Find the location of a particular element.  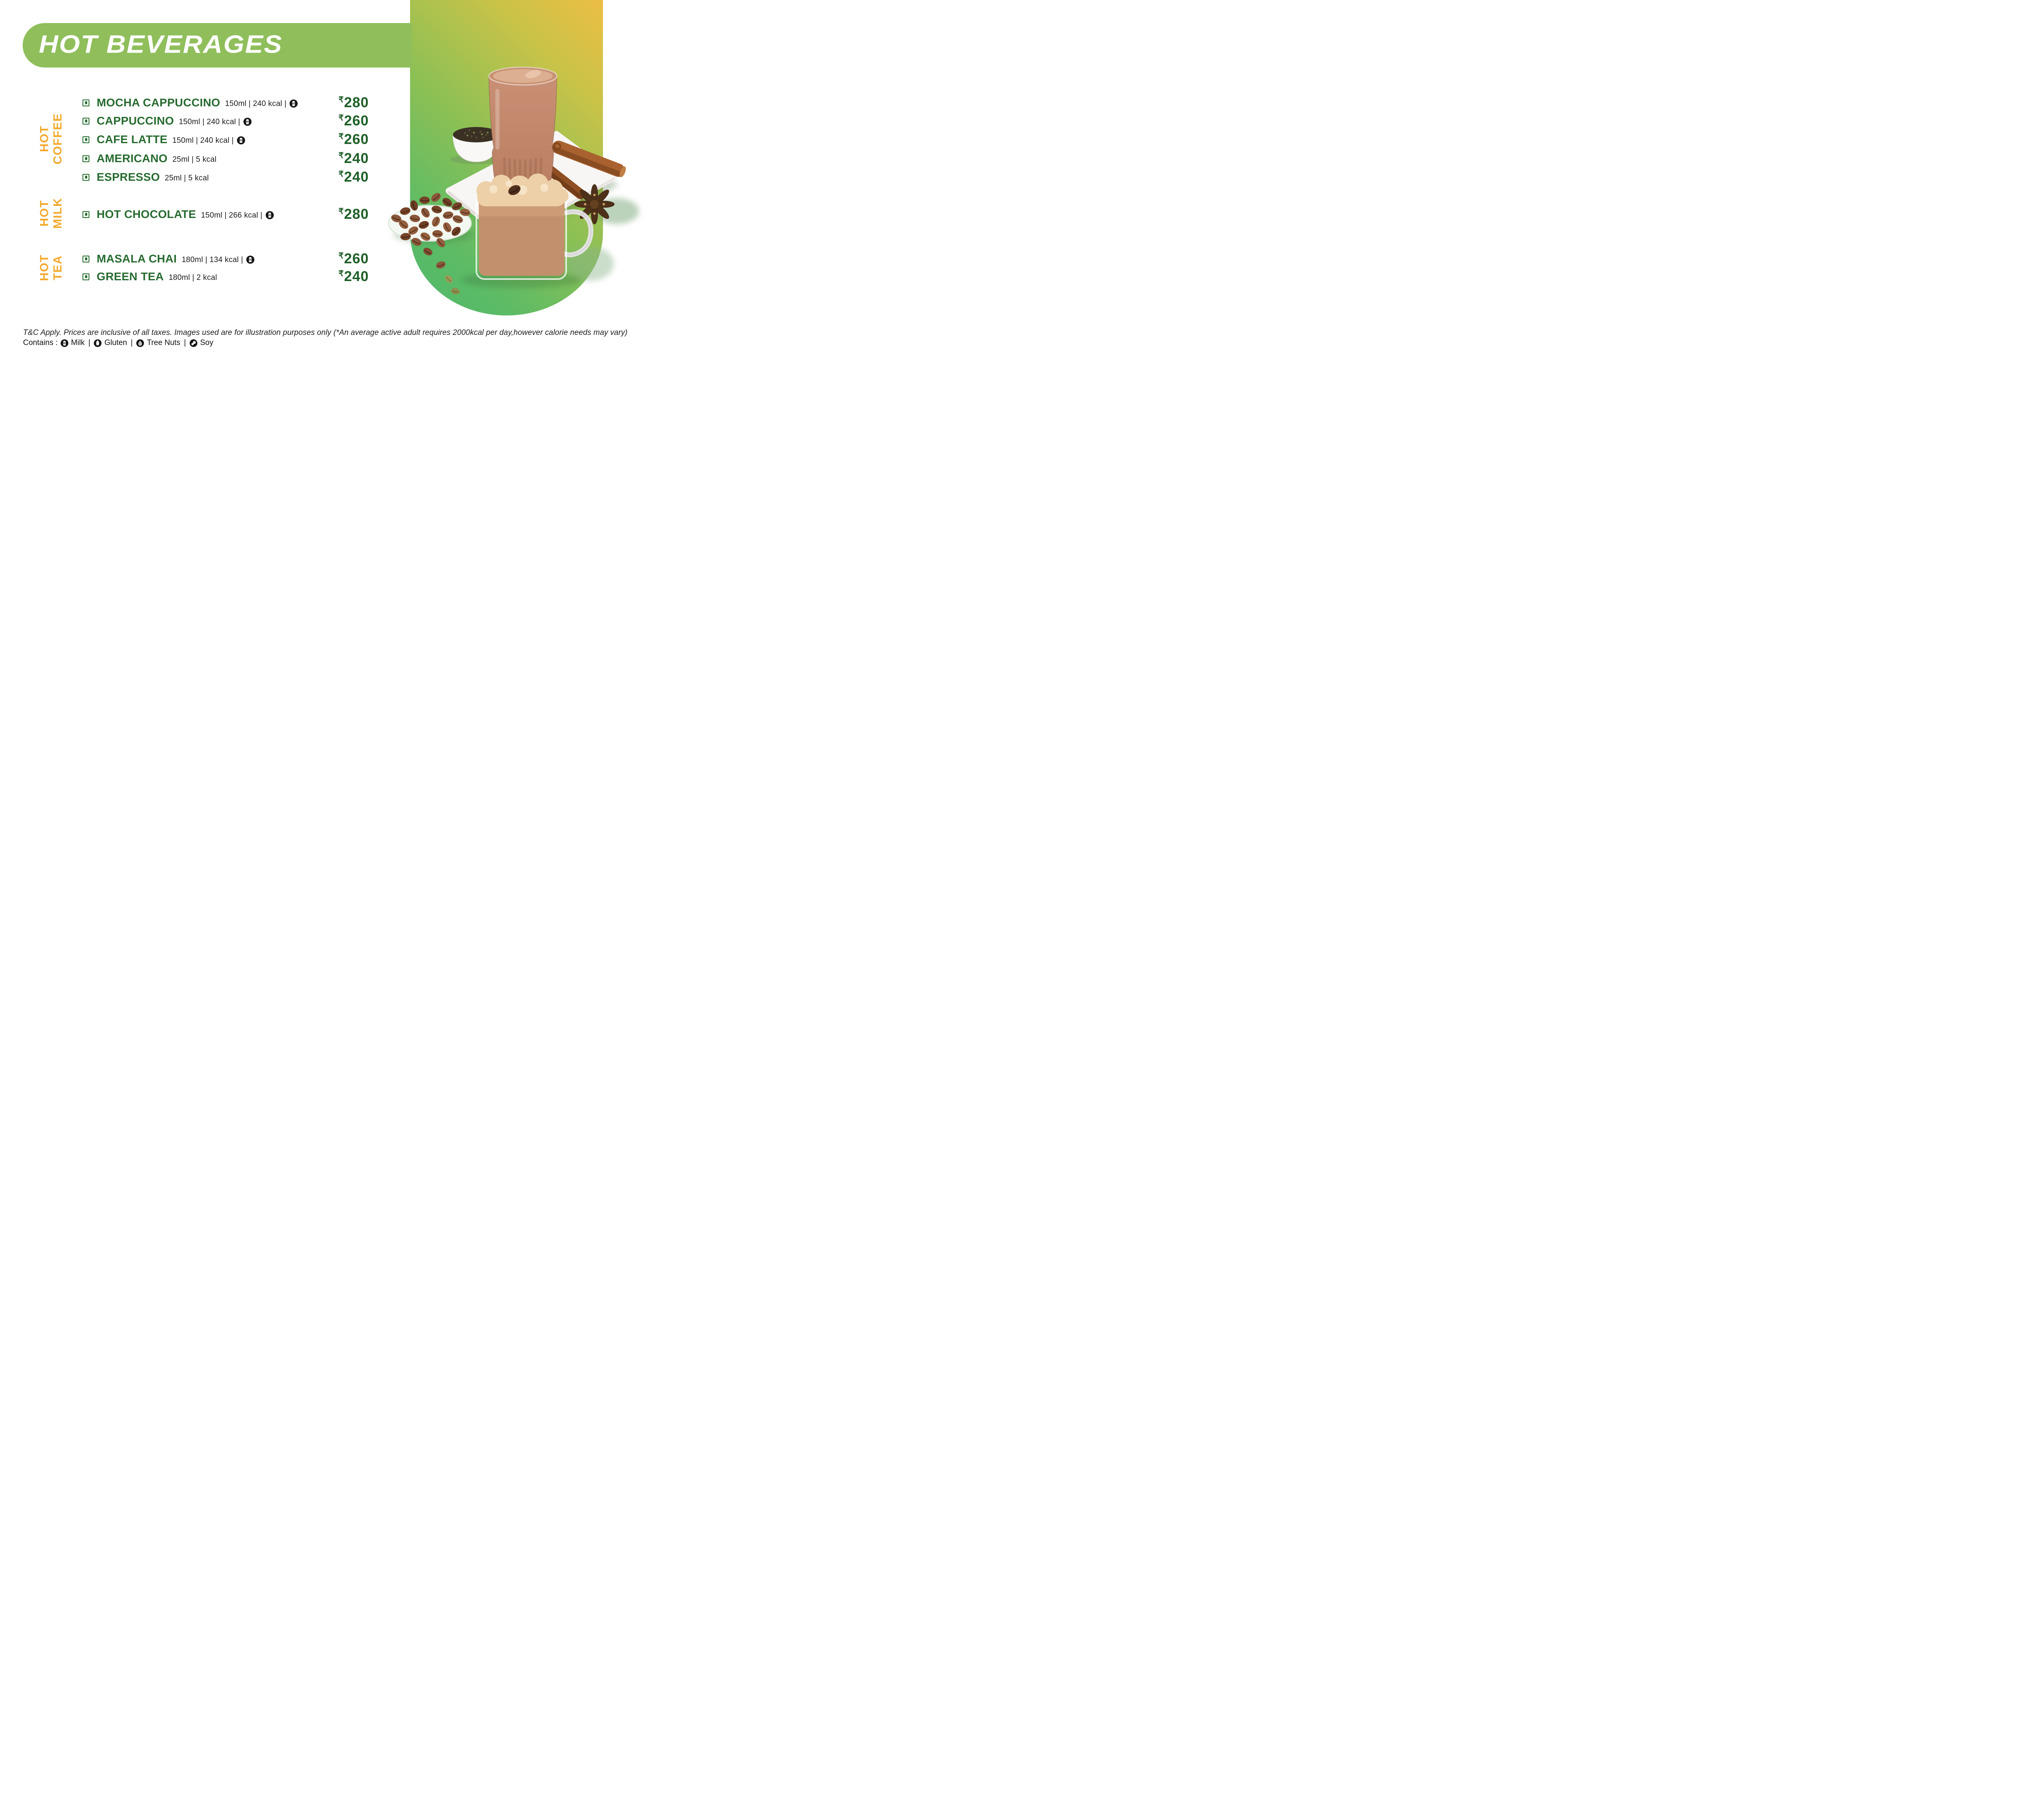

coffee-beans is located at coordinates (430, 221).